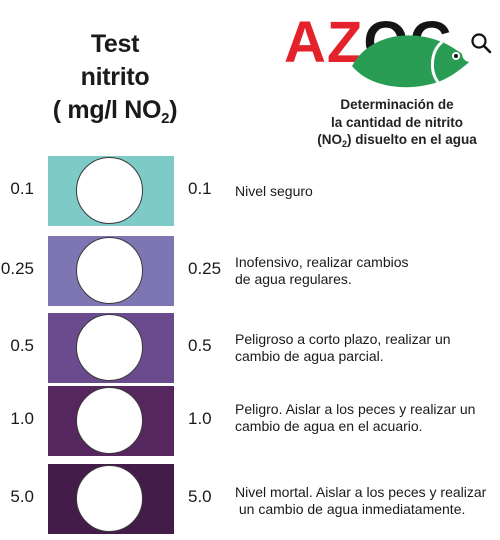 The height and width of the screenshot is (540, 500). I want to click on level-description: Nivel seguro, so click(366, 191).